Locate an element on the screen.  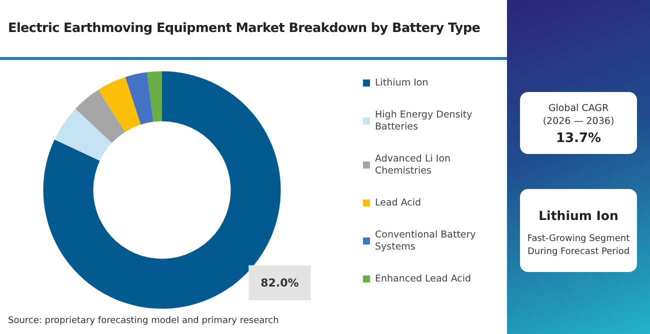
chart-title: Electric Earthmoving Equipment Market Breakdown by Battery Type is located at coordinates (245, 28).